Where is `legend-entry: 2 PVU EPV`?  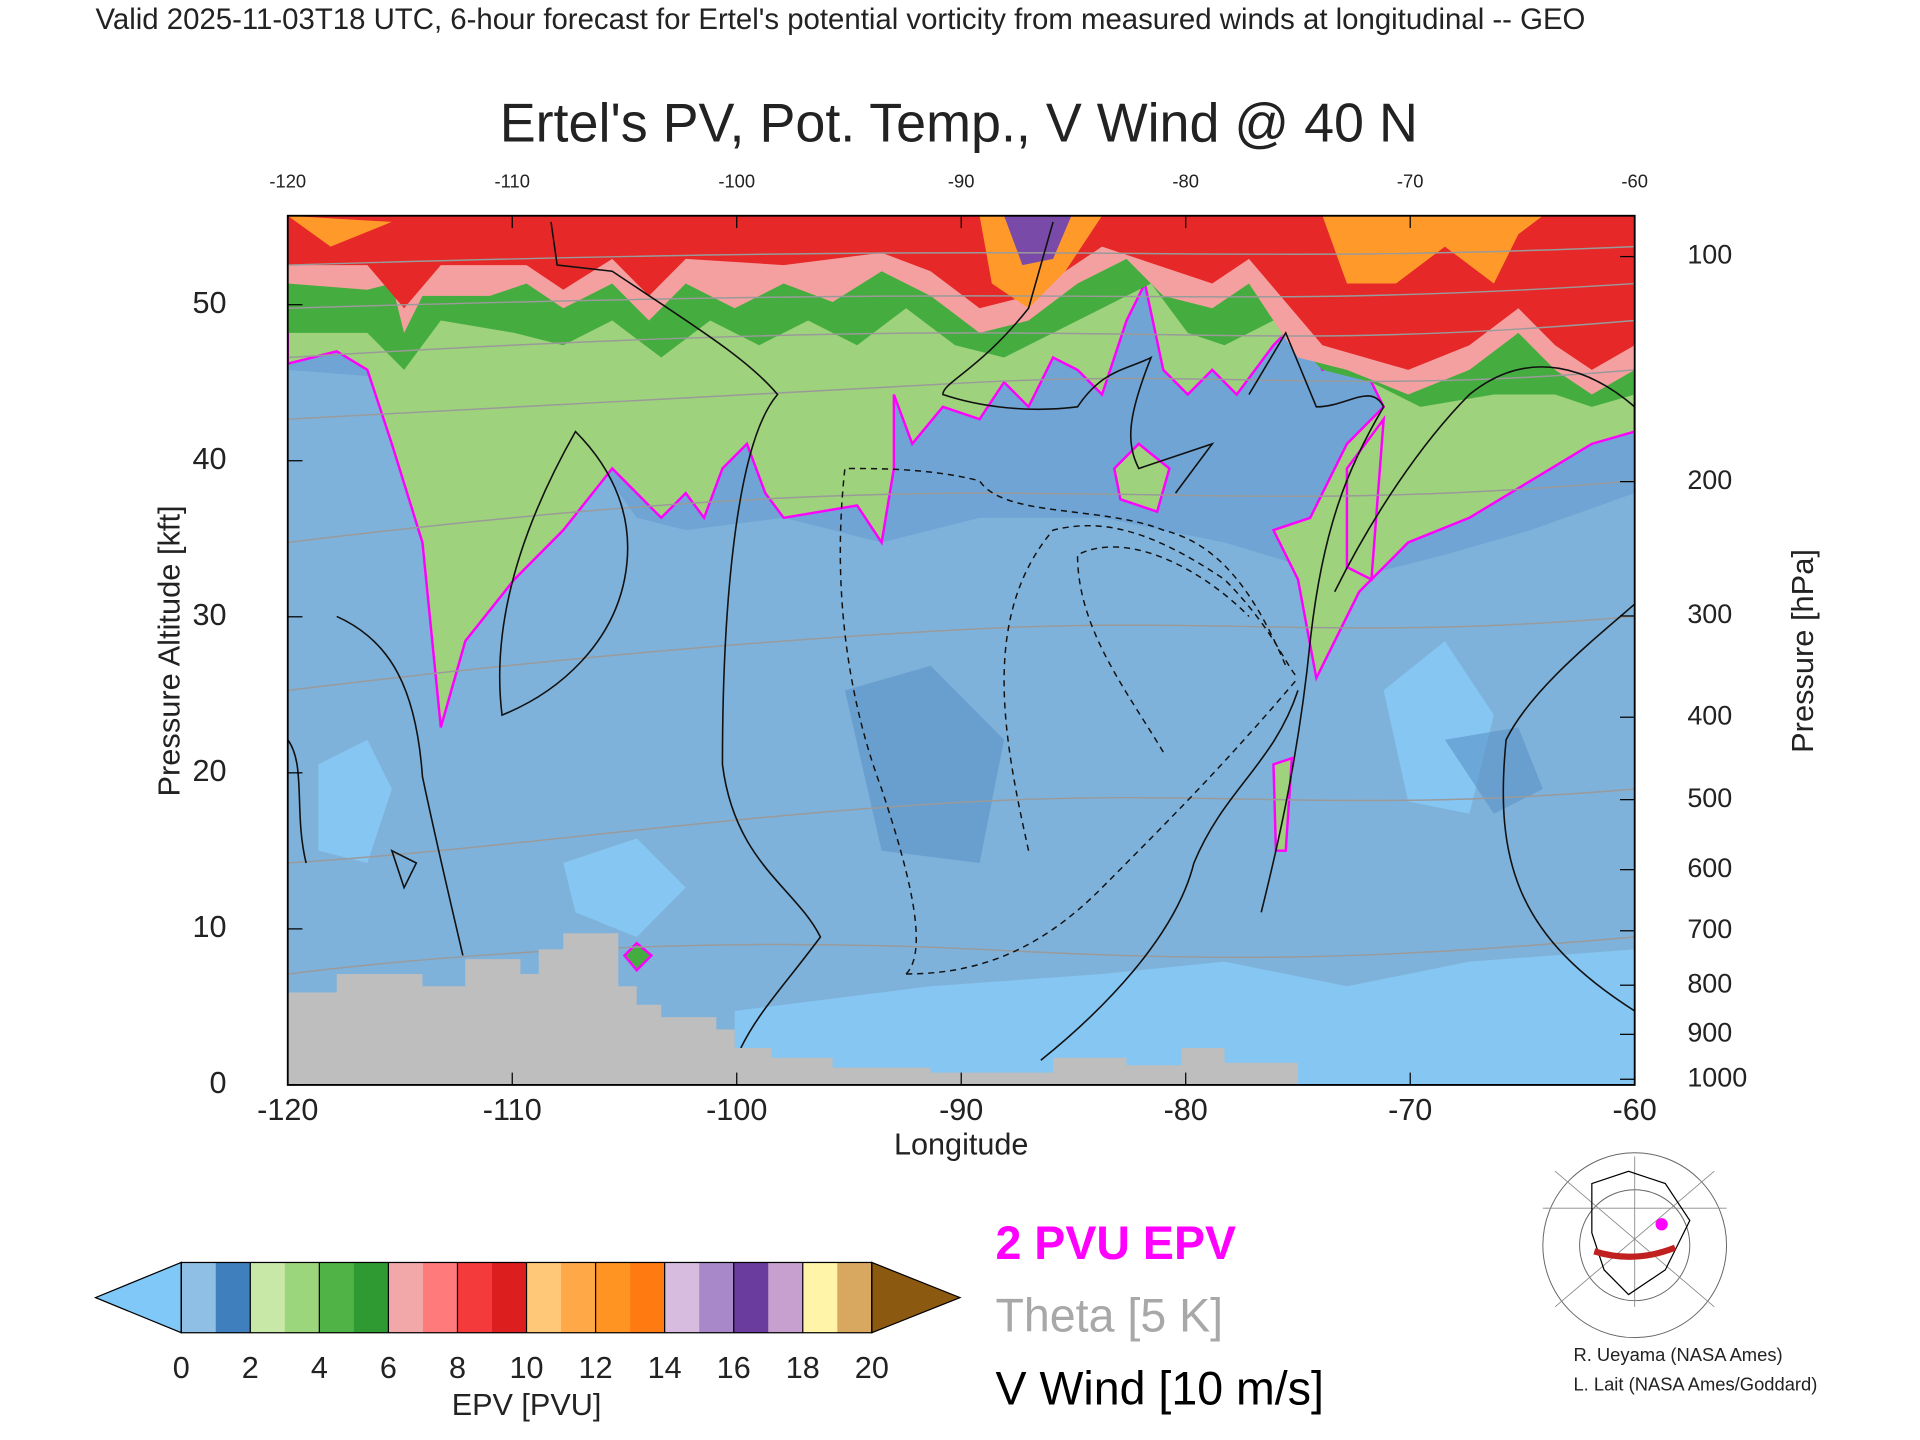 legend-entry: 2 PVU EPV is located at coordinates (1116, 1243).